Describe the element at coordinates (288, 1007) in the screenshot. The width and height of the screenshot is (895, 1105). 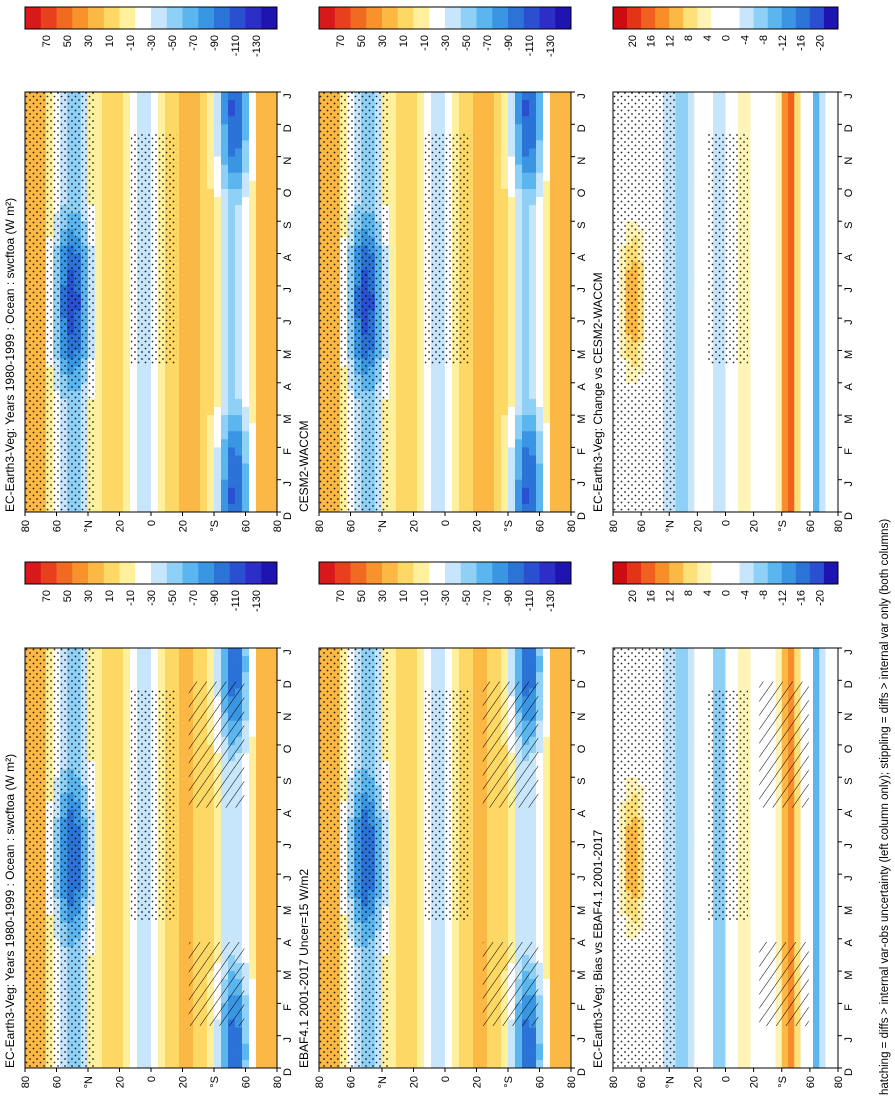
I see `month-tick-label: F` at that location.